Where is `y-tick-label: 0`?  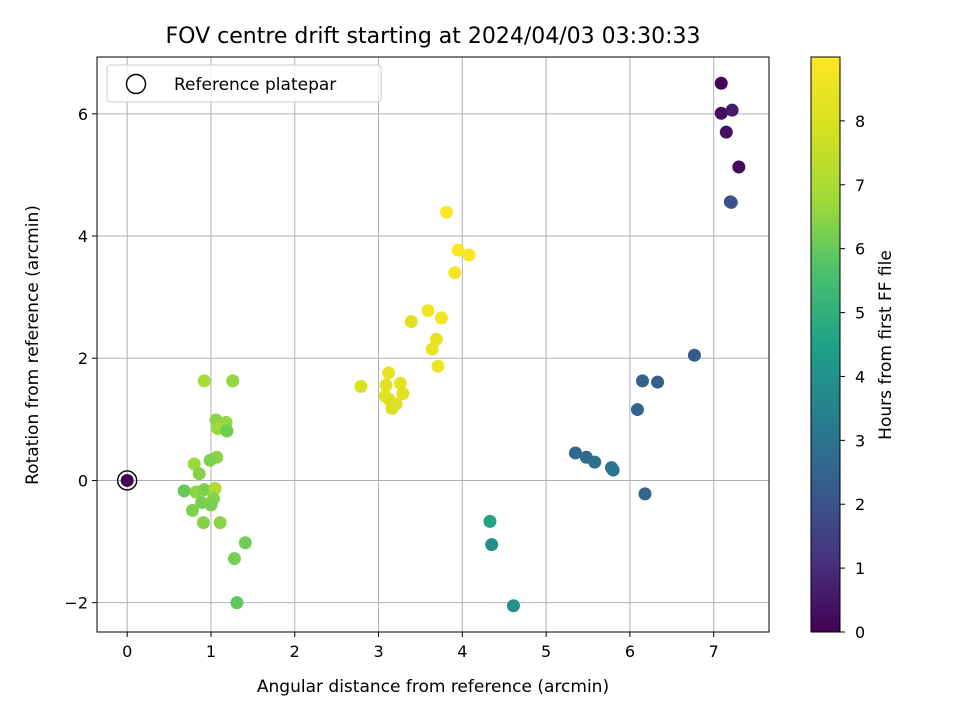 y-tick-label: 0 is located at coordinates (83, 480).